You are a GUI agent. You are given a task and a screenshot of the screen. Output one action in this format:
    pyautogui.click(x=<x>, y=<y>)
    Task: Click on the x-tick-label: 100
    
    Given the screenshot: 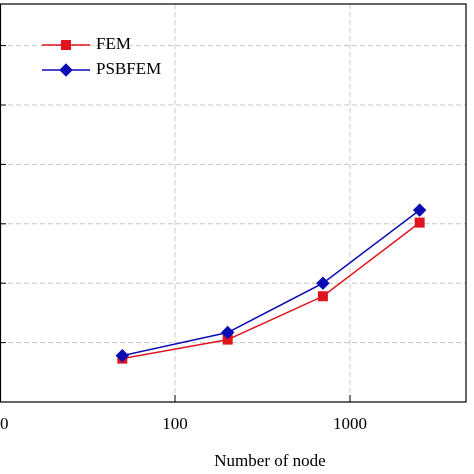 What is the action you would take?
    pyautogui.click(x=175, y=423)
    